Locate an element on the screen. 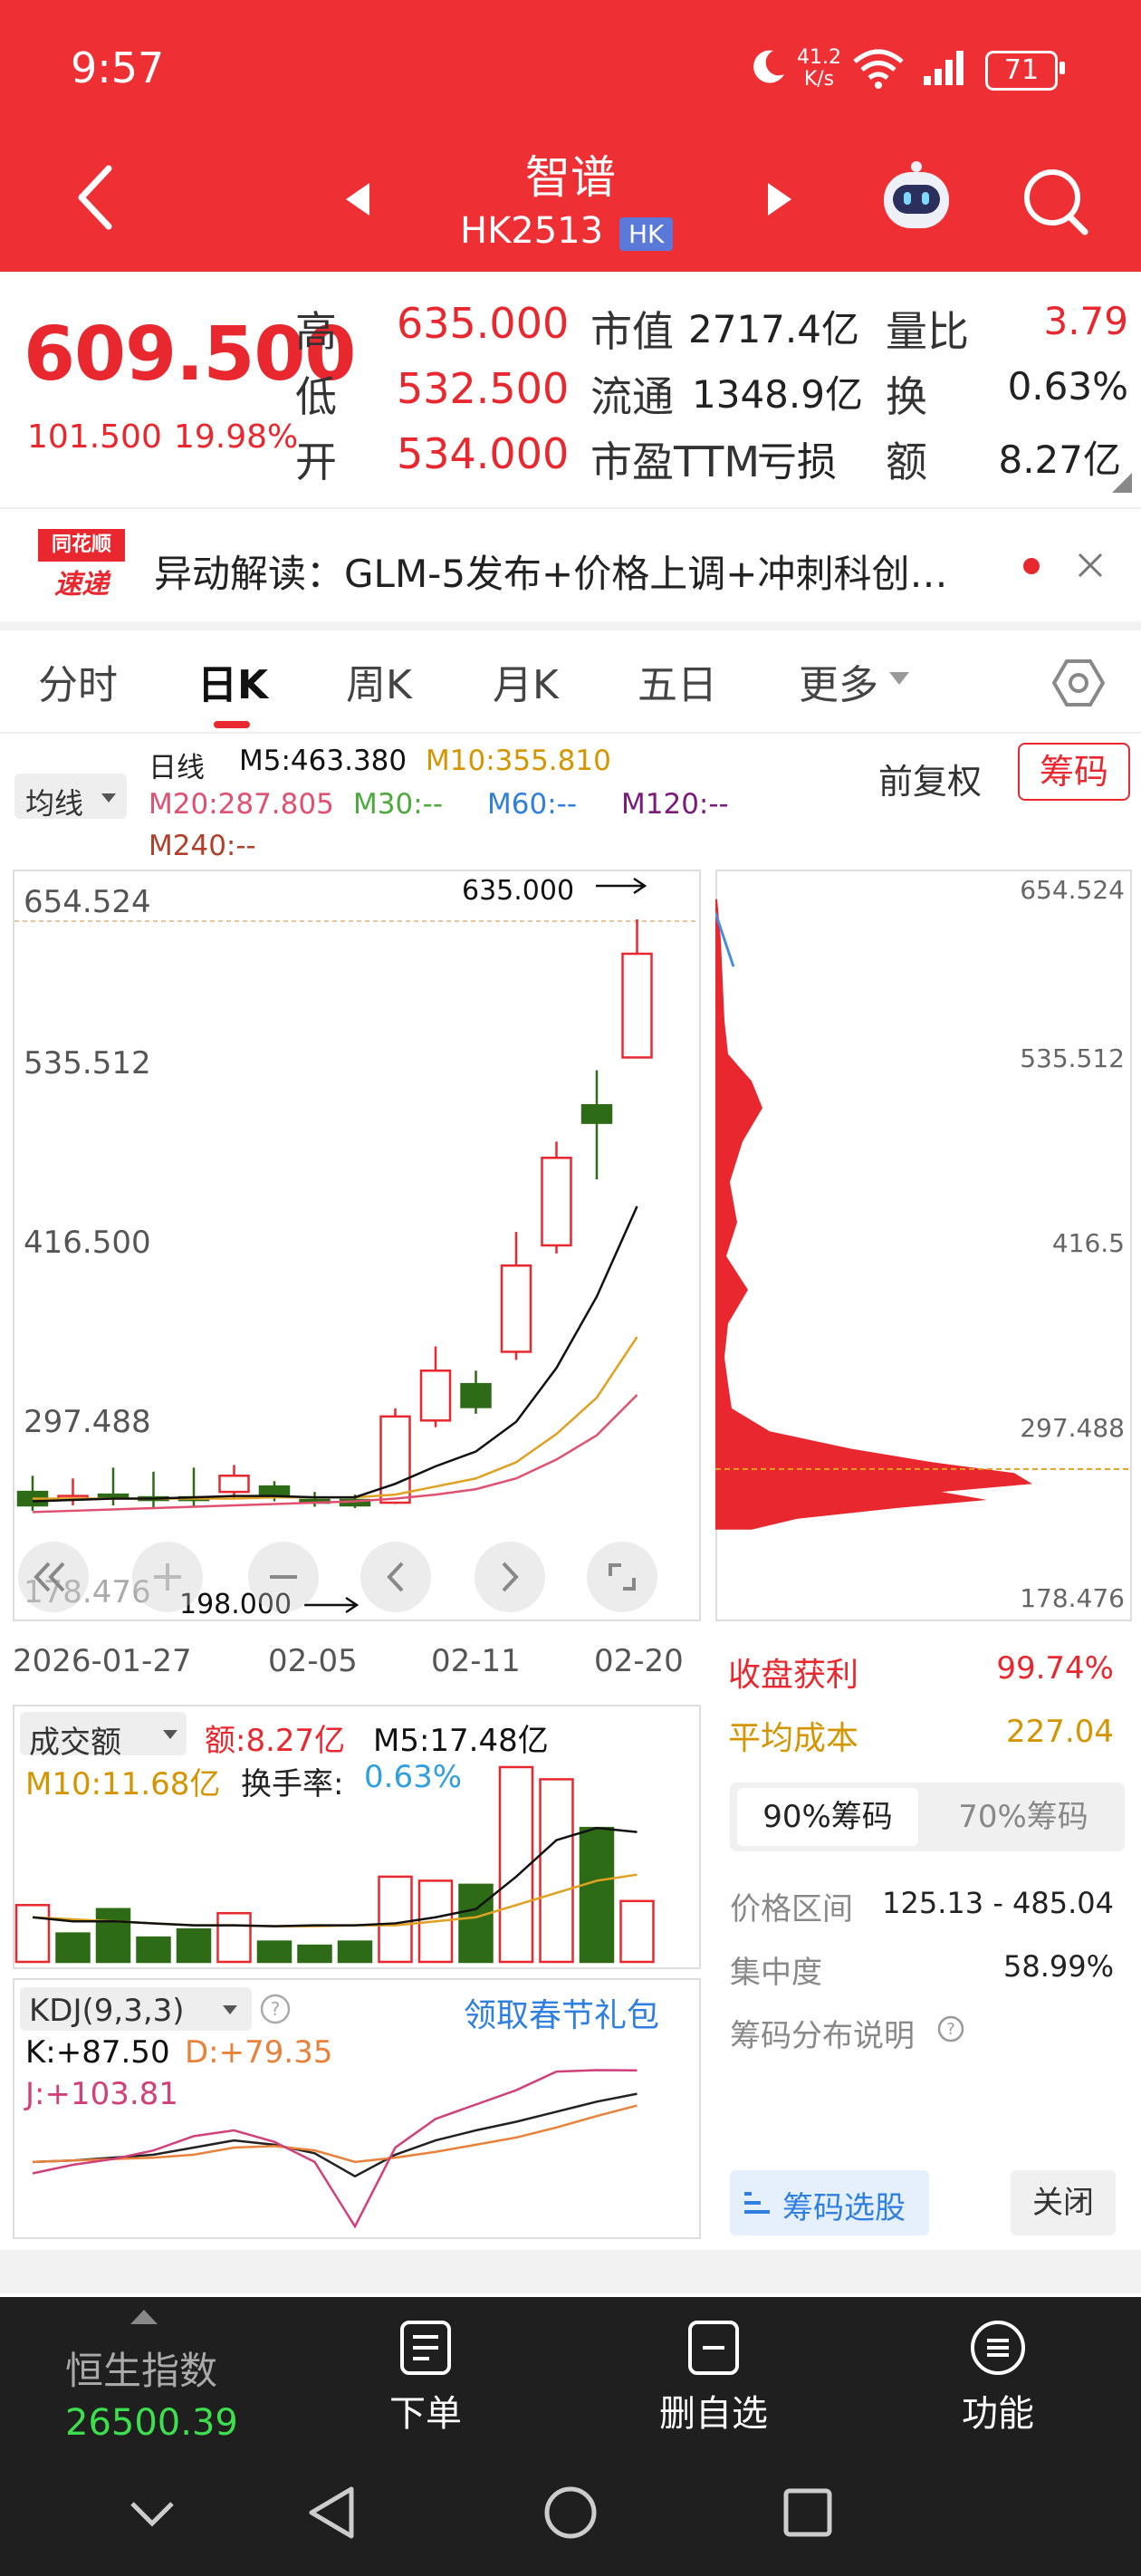 The height and width of the screenshot is (2576, 1141). expand-corner-icon is located at coordinates (1122, 483).